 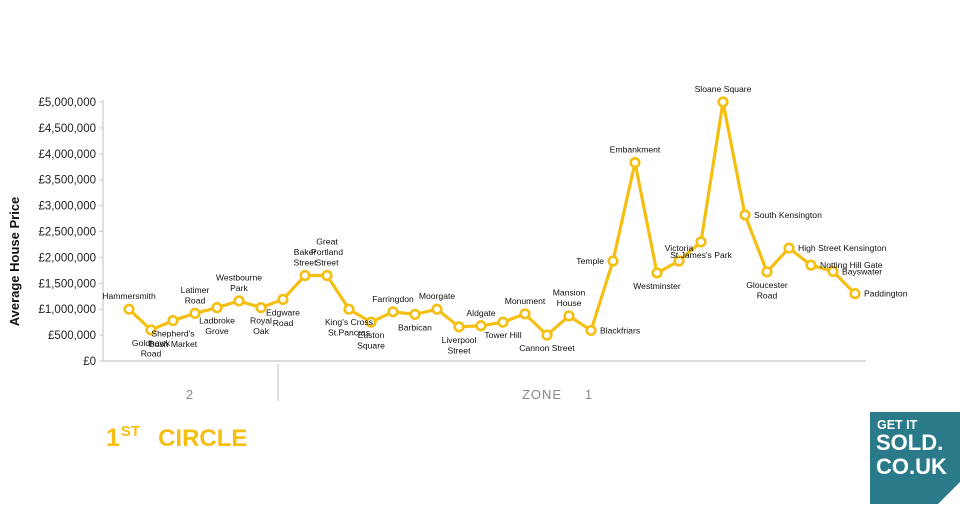 I want to click on station-label: Goldhawk Road, so click(x=151, y=348).